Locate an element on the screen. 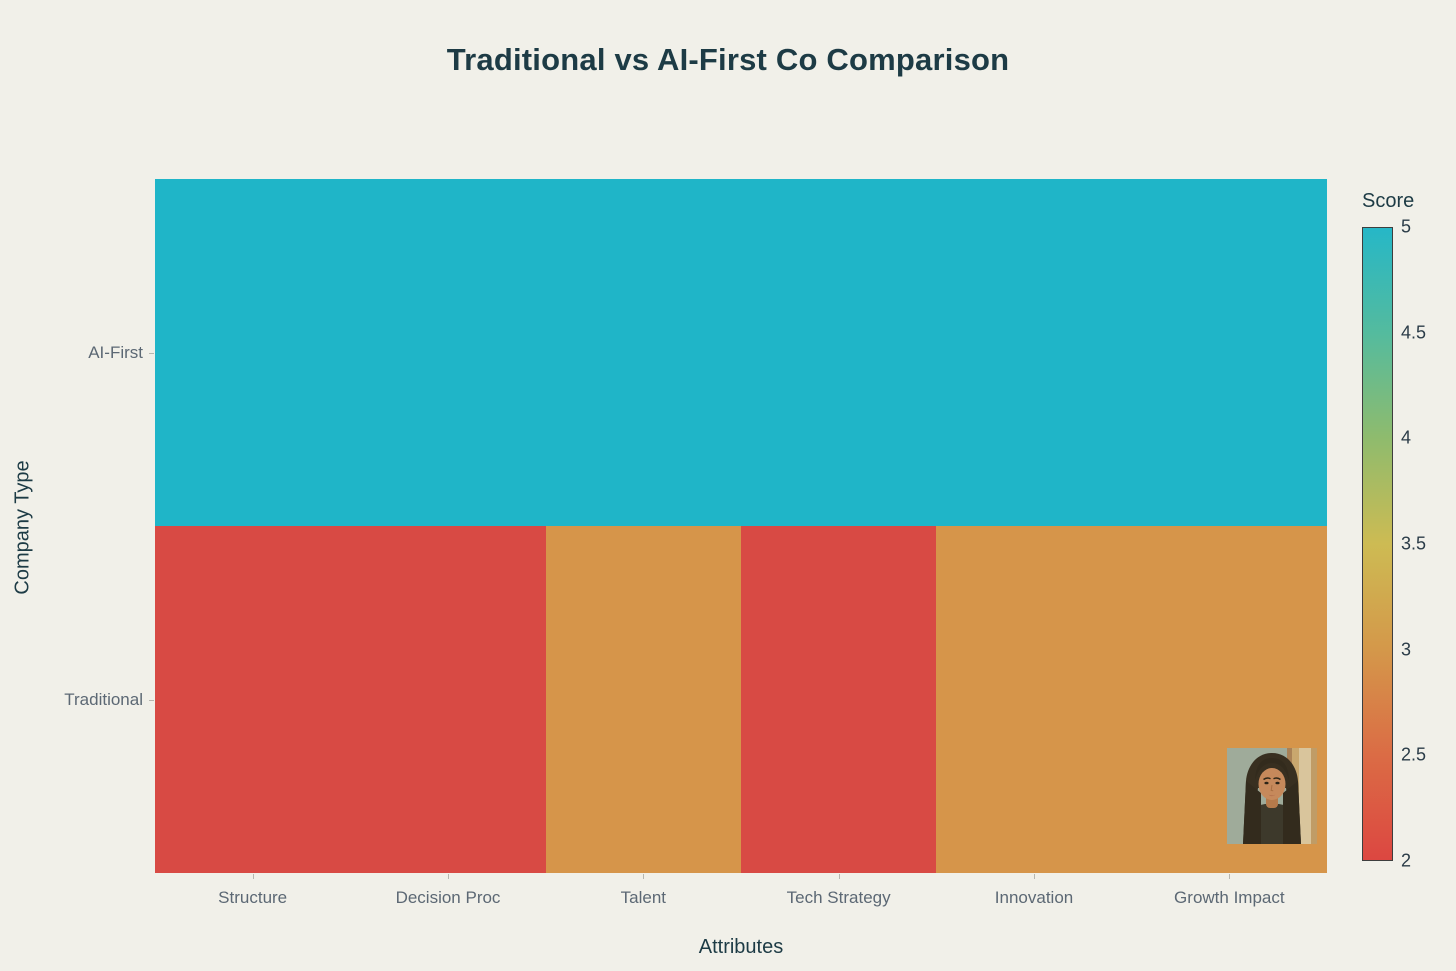  heatmap-cell-Traditional-Decision Proc is located at coordinates (448, 699).